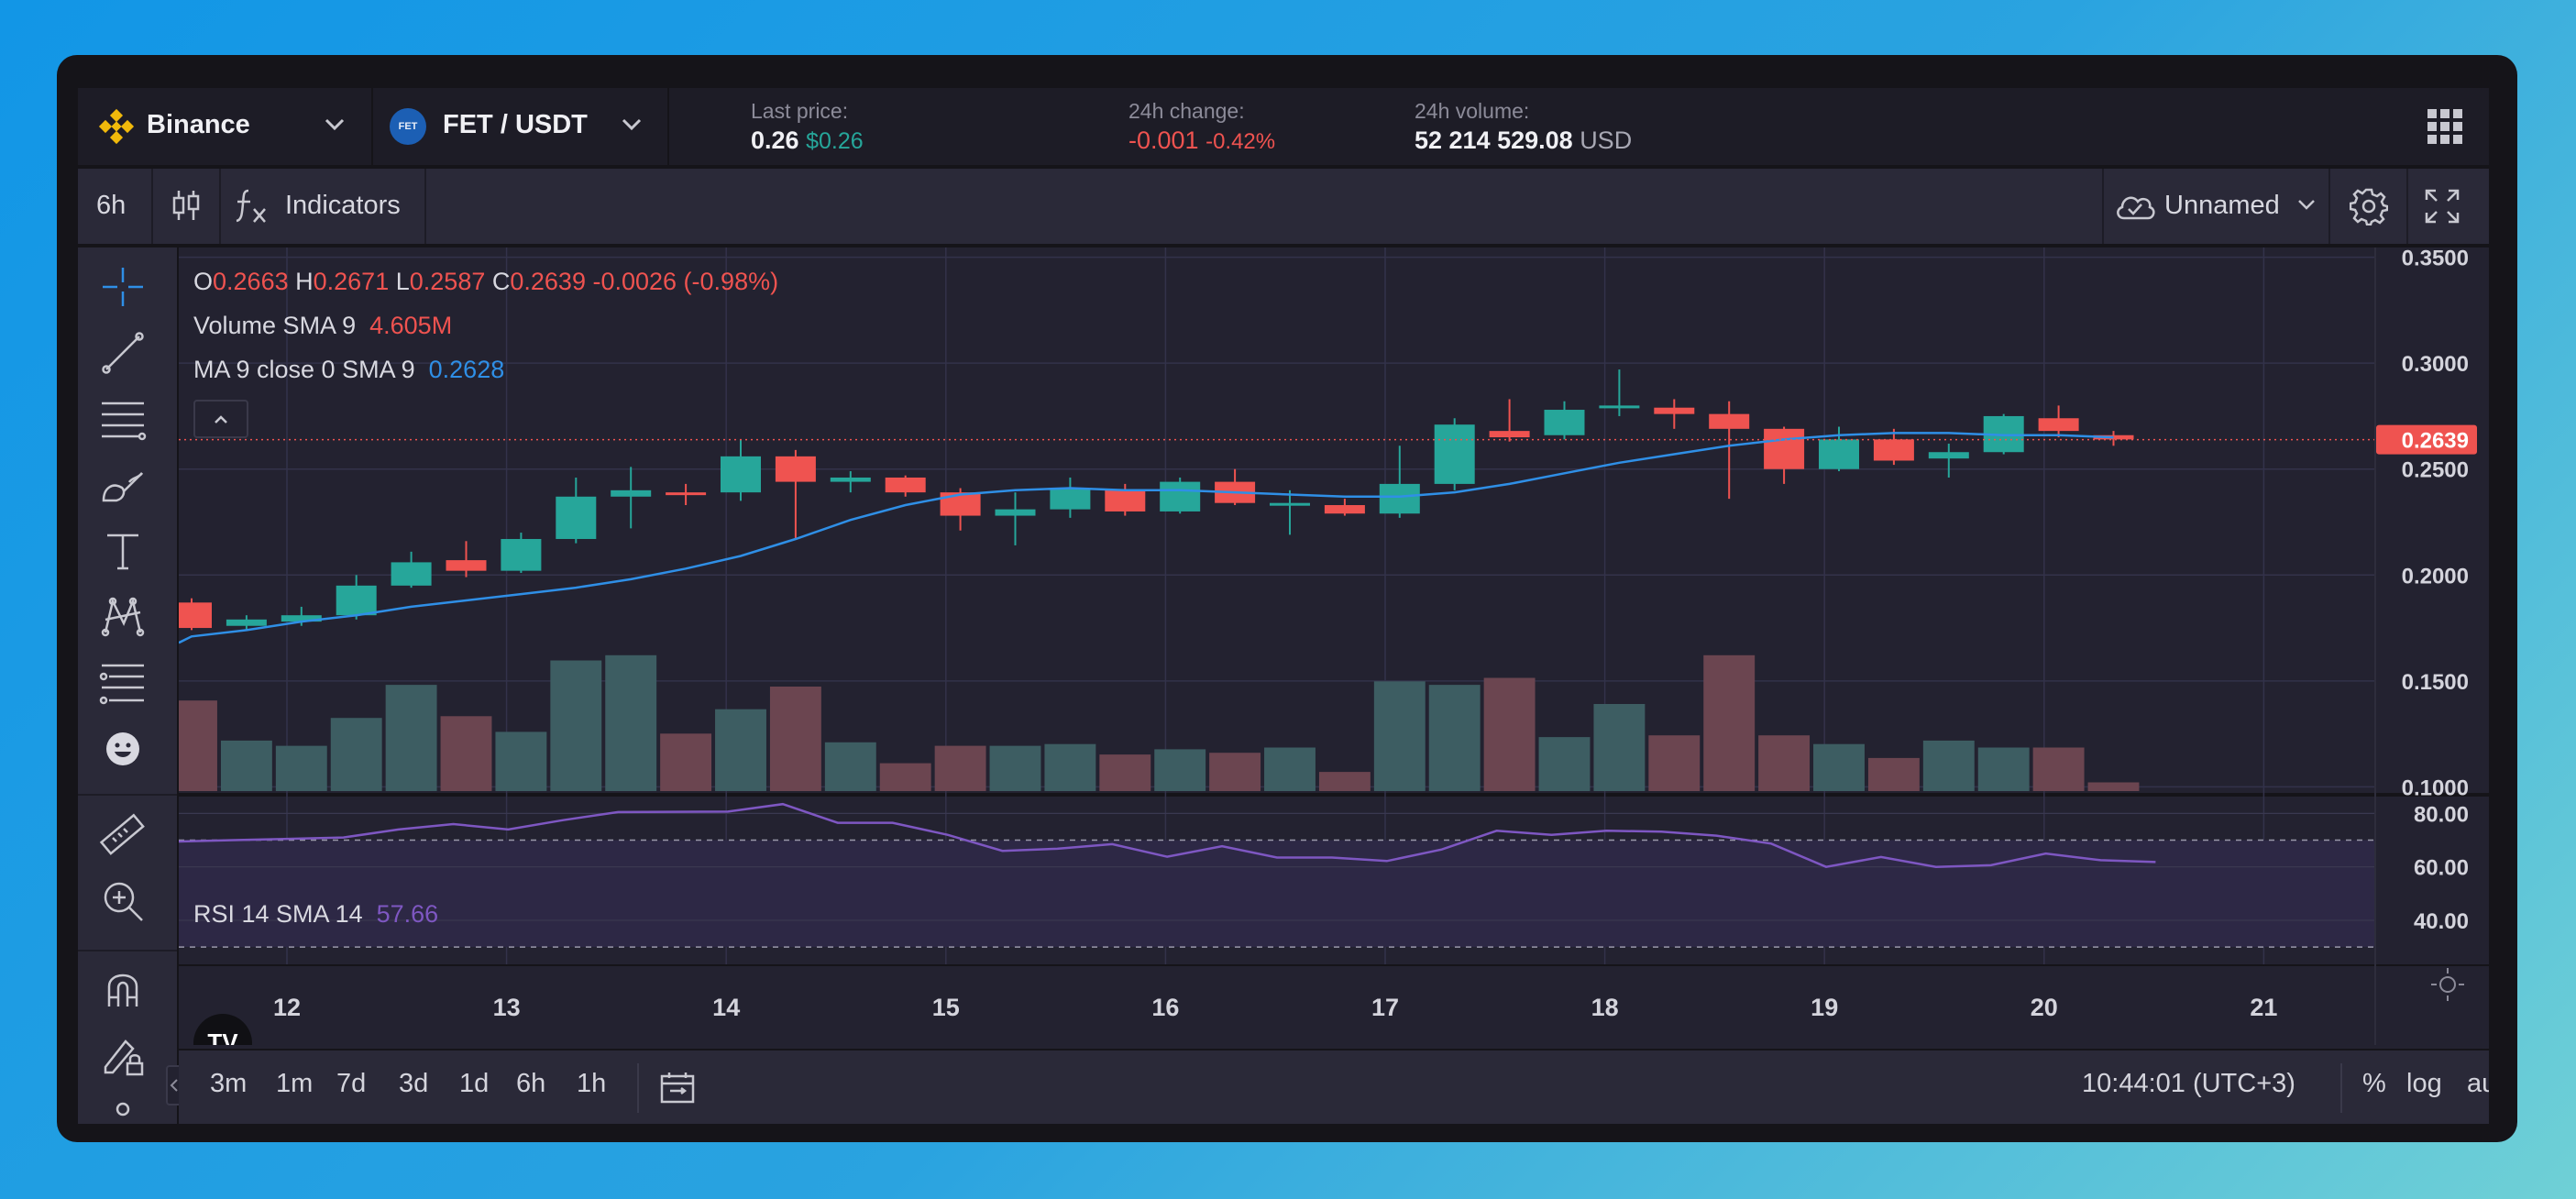 The image size is (2576, 1199). Describe the element at coordinates (123, 485) in the screenshot. I see `brush-icon` at that location.